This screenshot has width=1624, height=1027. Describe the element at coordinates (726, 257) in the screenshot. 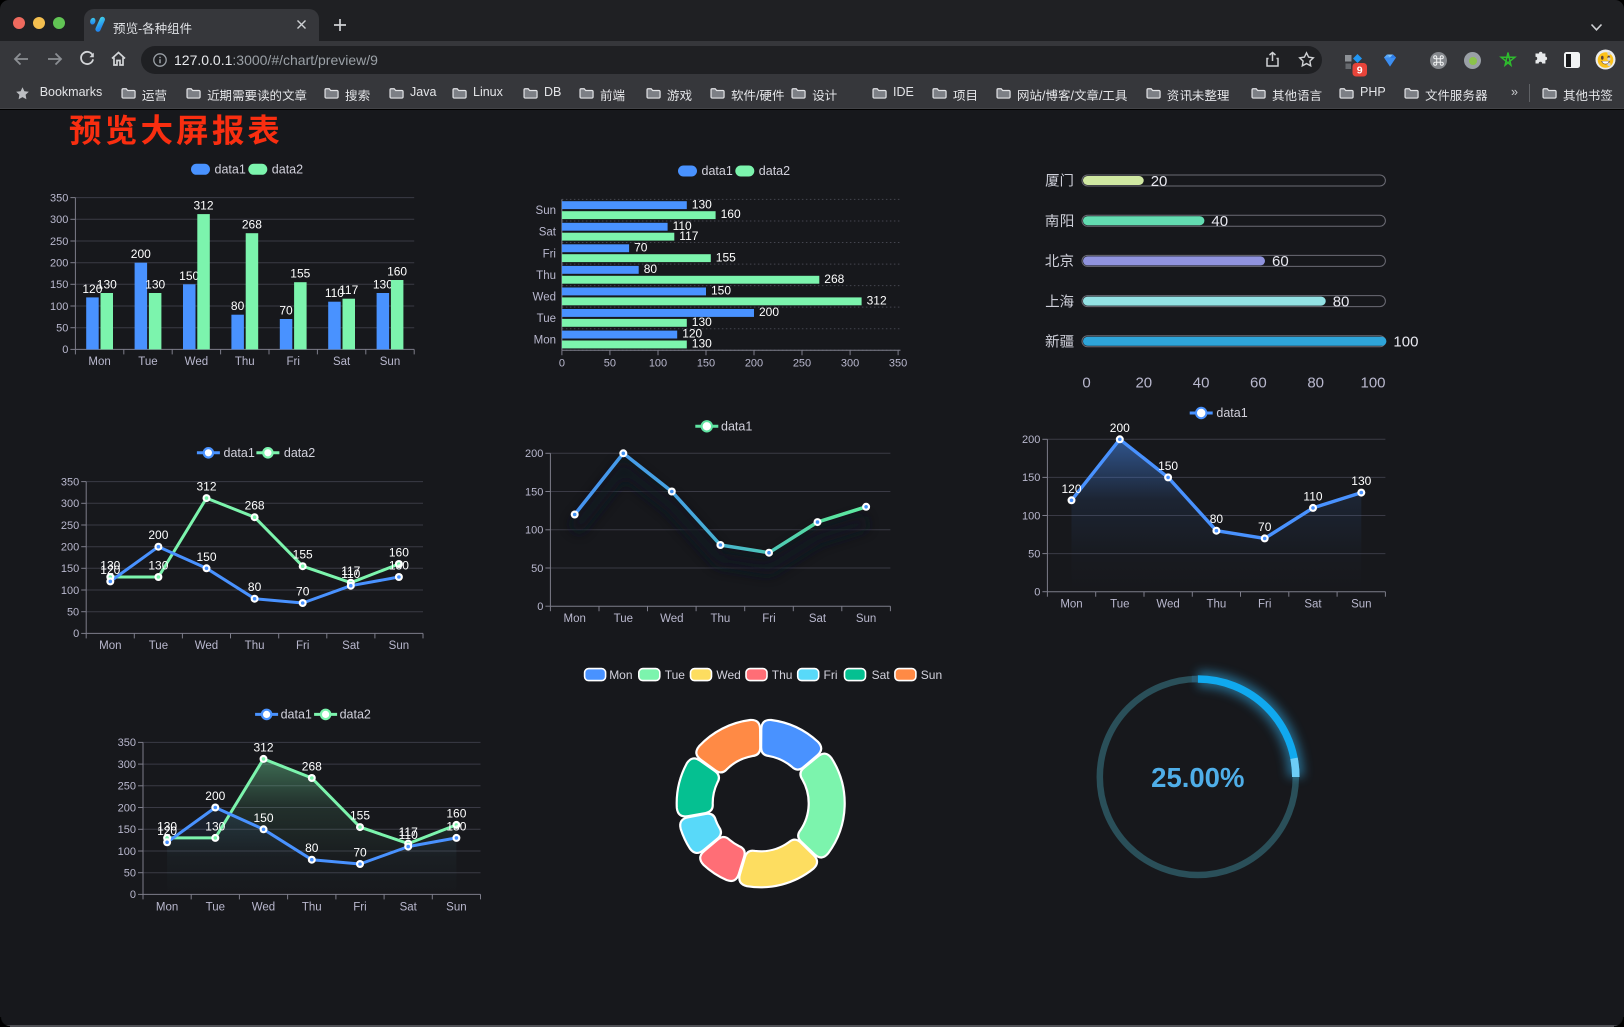

I see `svg-text: 155` at that location.